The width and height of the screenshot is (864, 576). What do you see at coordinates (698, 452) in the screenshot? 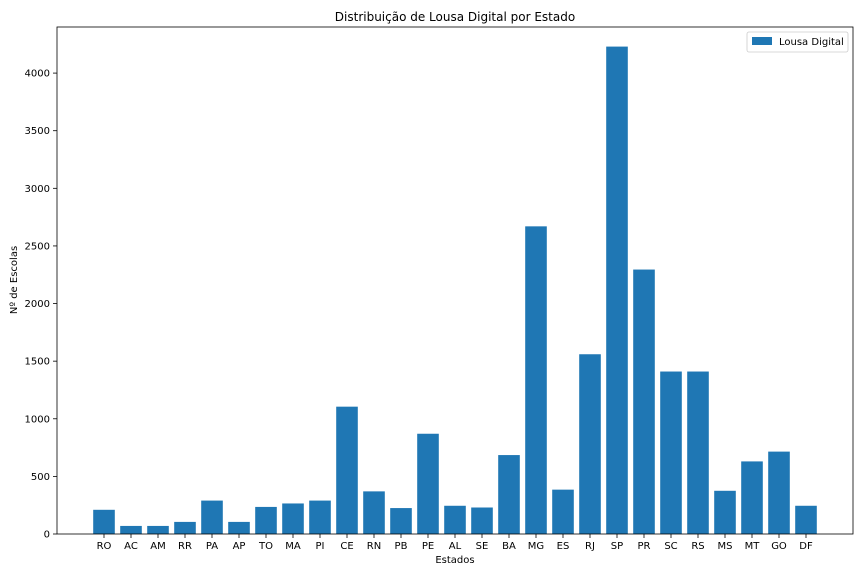
I see `bar-rs` at bounding box center [698, 452].